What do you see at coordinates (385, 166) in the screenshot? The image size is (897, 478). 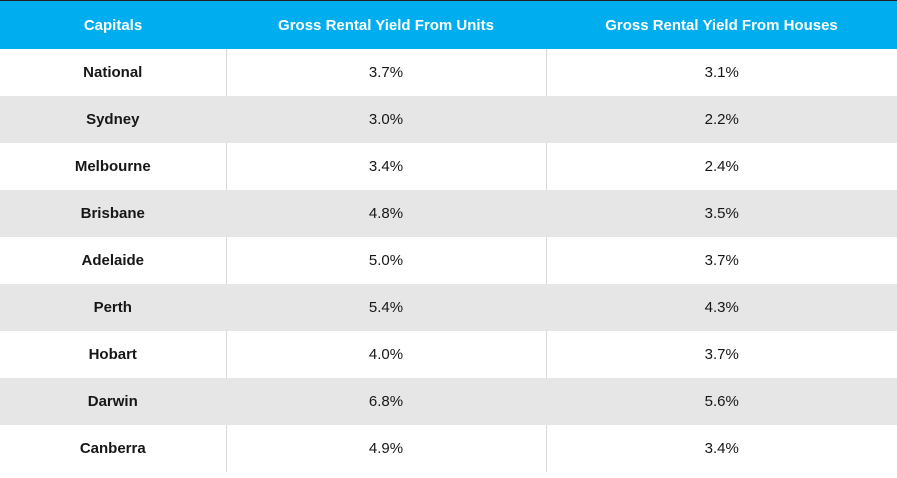 I see `units-yield-cell: 3.4%` at bounding box center [385, 166].